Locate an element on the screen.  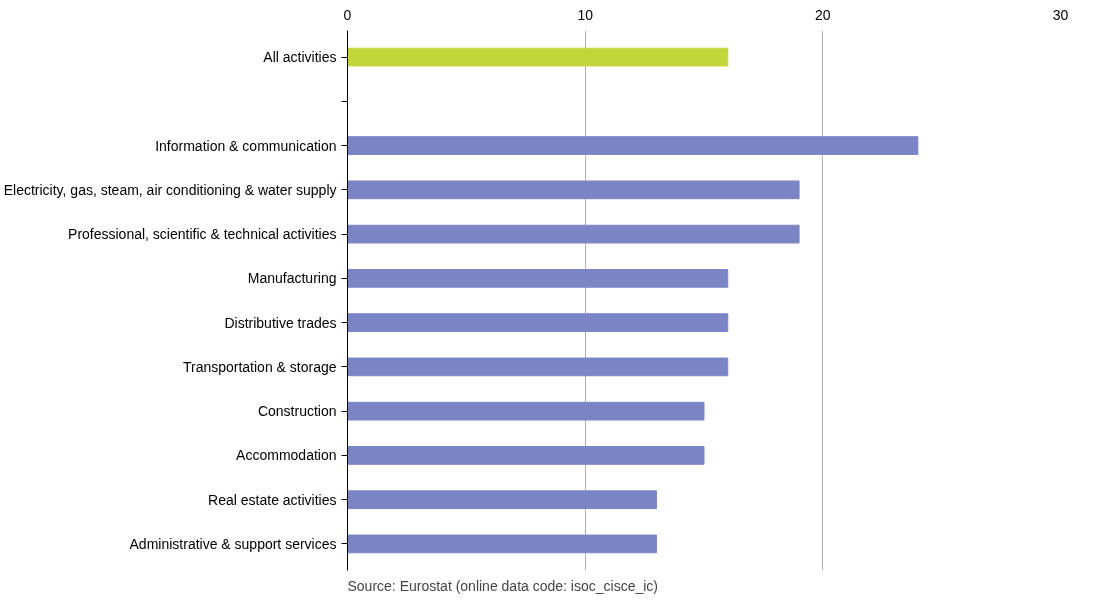
y-tick-label: Accommodation is located at coordinates (286, 455).